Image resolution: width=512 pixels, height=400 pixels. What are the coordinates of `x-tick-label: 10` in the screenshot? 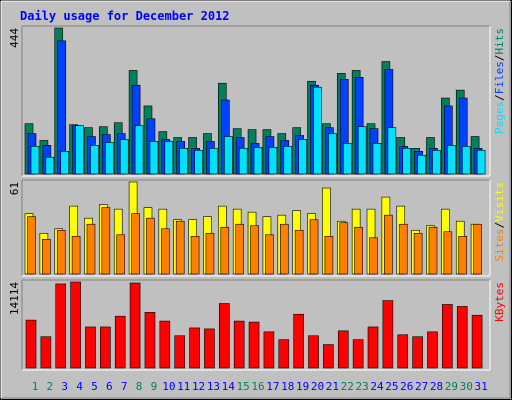 It's located at (168, 386).